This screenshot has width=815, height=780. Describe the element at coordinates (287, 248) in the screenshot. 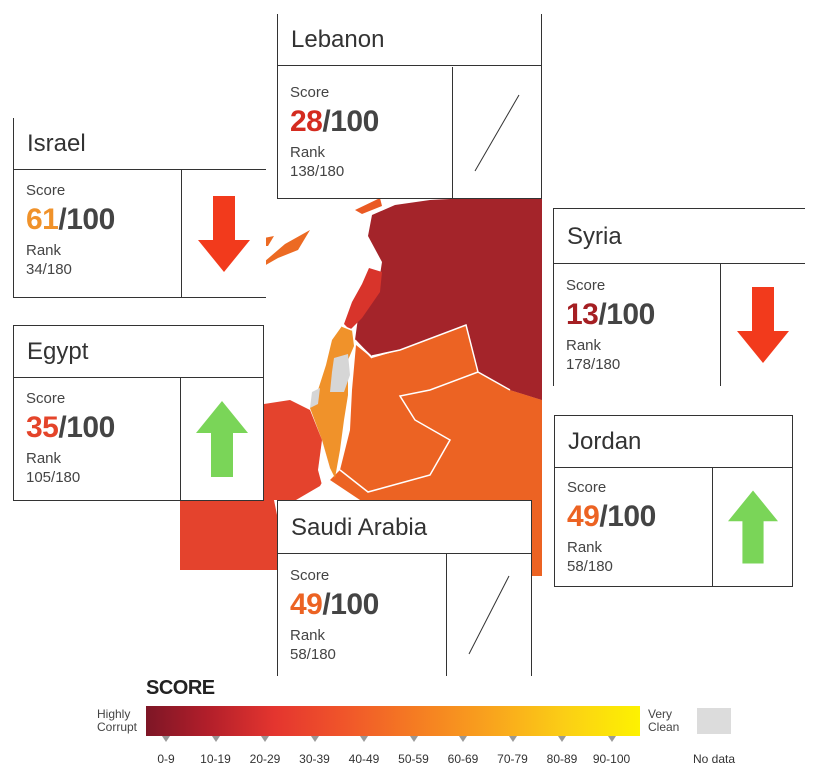

I see `region-cyprus` at that location.